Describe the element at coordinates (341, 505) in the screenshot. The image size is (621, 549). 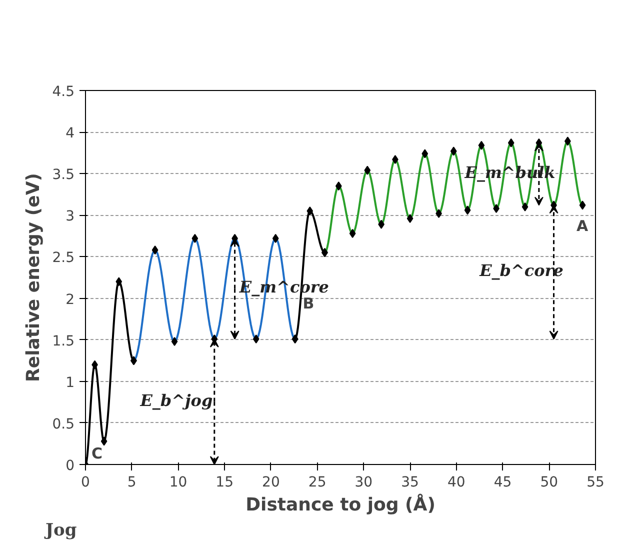
I see `x-axis-title: Distance to jog (Å)` at that location.